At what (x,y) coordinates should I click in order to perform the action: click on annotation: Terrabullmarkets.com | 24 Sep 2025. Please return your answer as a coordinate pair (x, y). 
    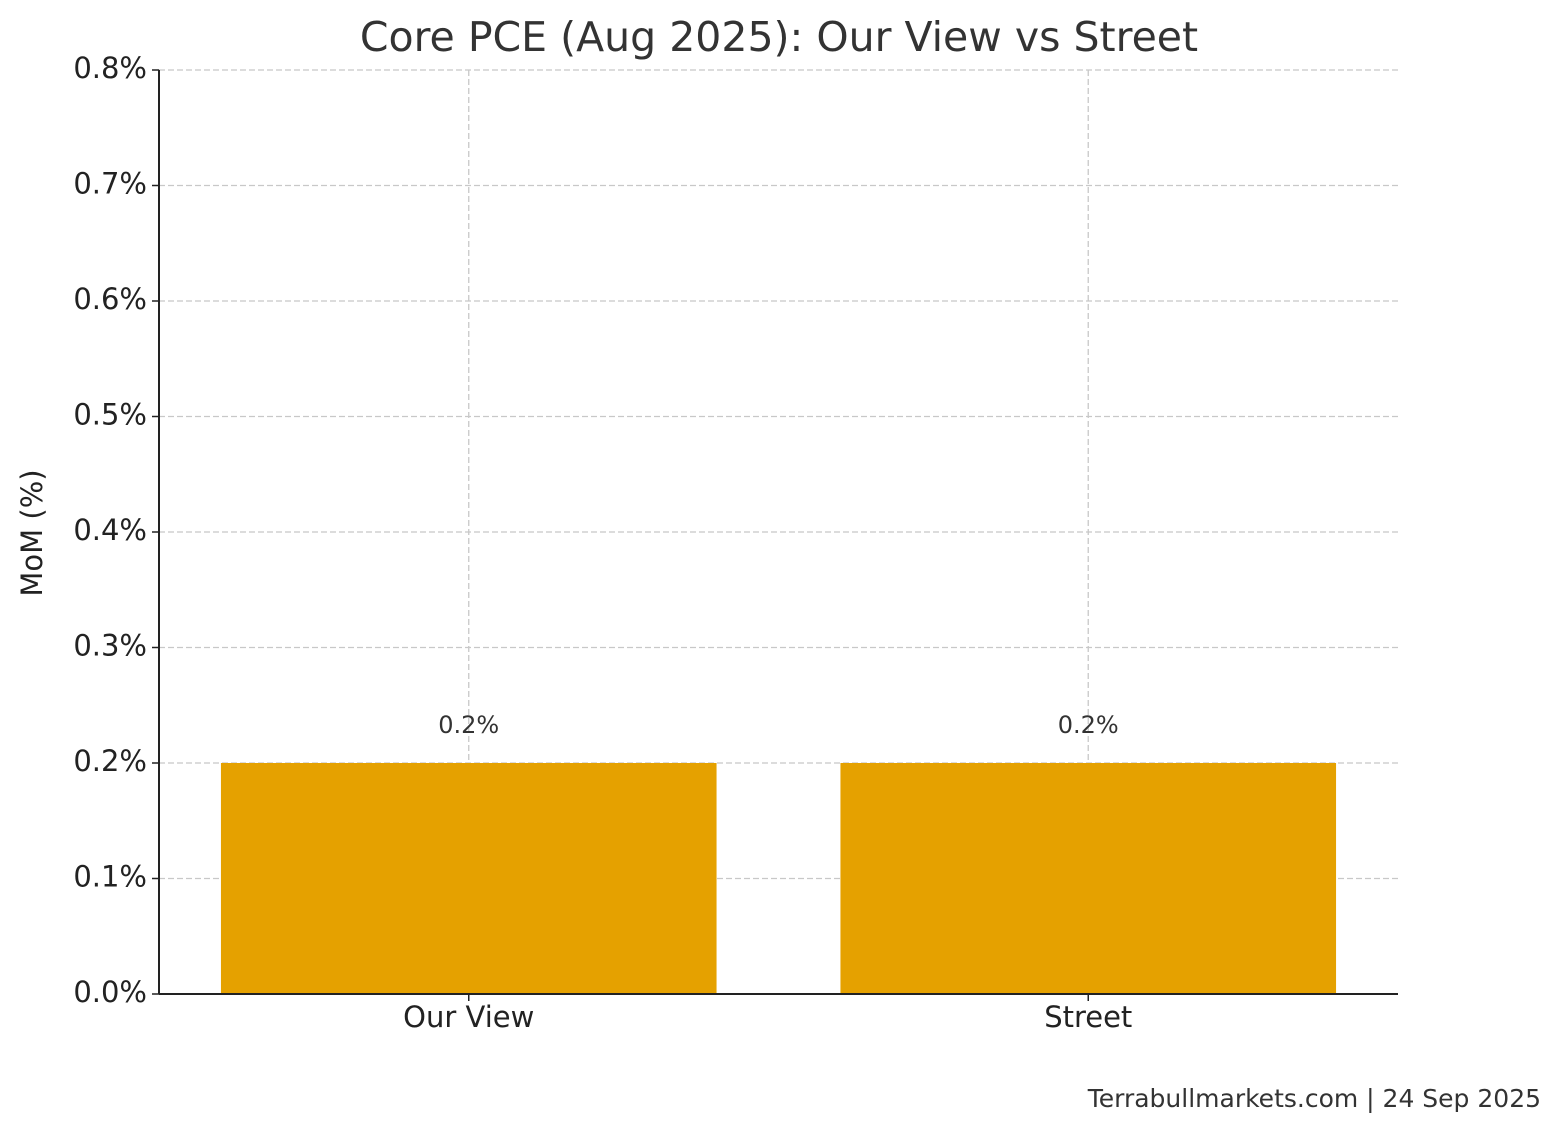
    Looking at the image, I should click on (1314, 1098).